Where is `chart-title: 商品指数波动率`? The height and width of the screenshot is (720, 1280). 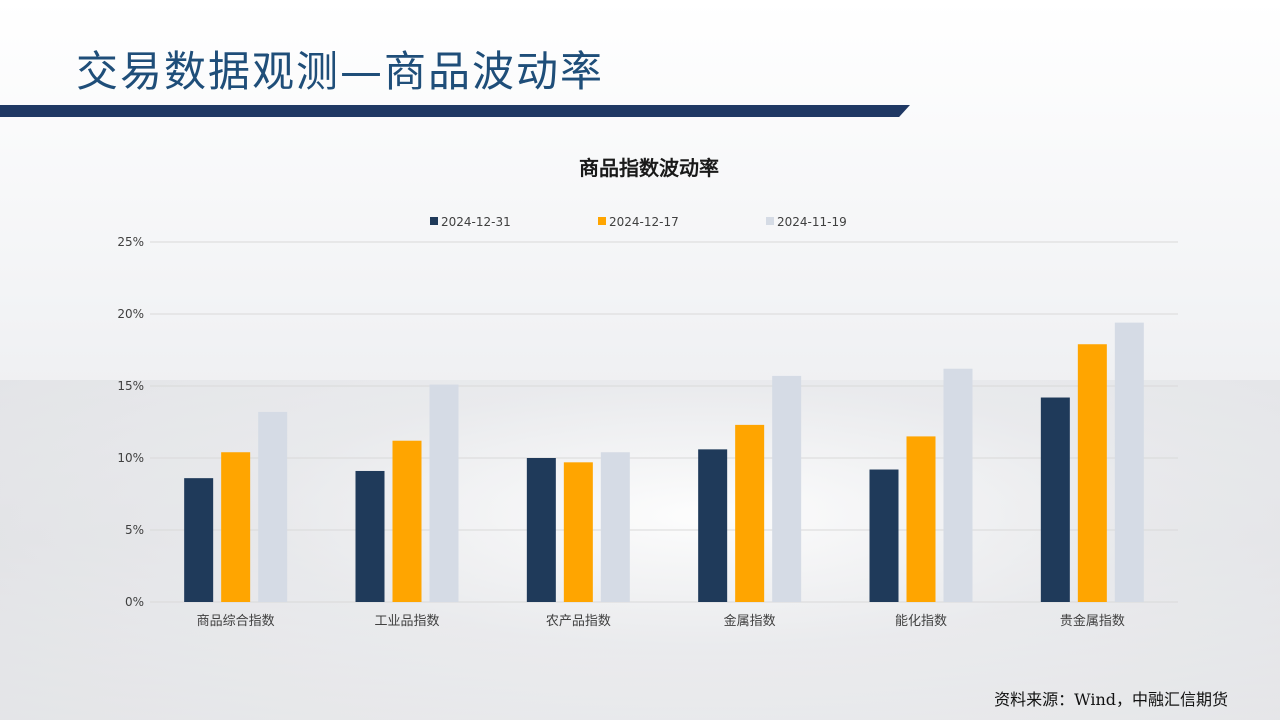
chart-title: 商品指数波动率 is located at coordinates (649, 168).